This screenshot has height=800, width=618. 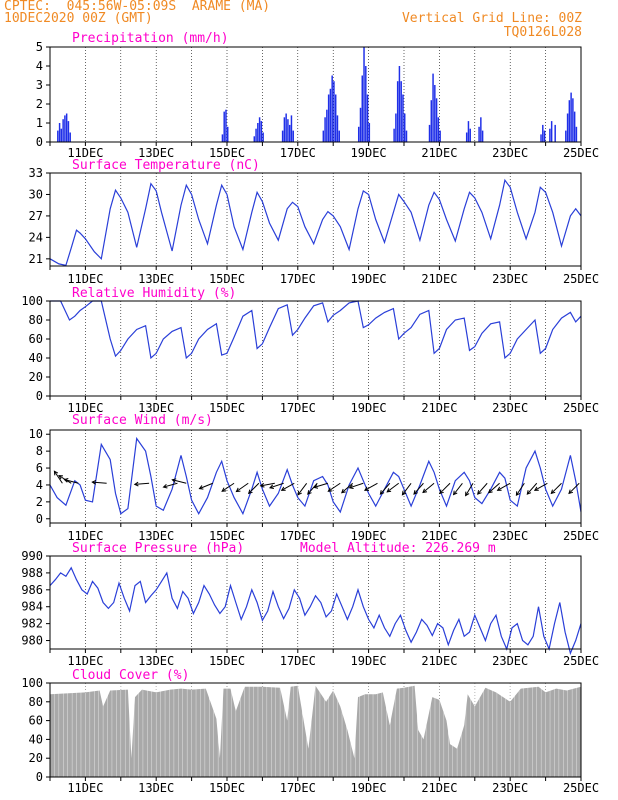 What do you see at coordinates (158, 548) in the screenshot?
I see `pressure-title: Surface Pressure (hPa)` at bounding box center [158, 548].